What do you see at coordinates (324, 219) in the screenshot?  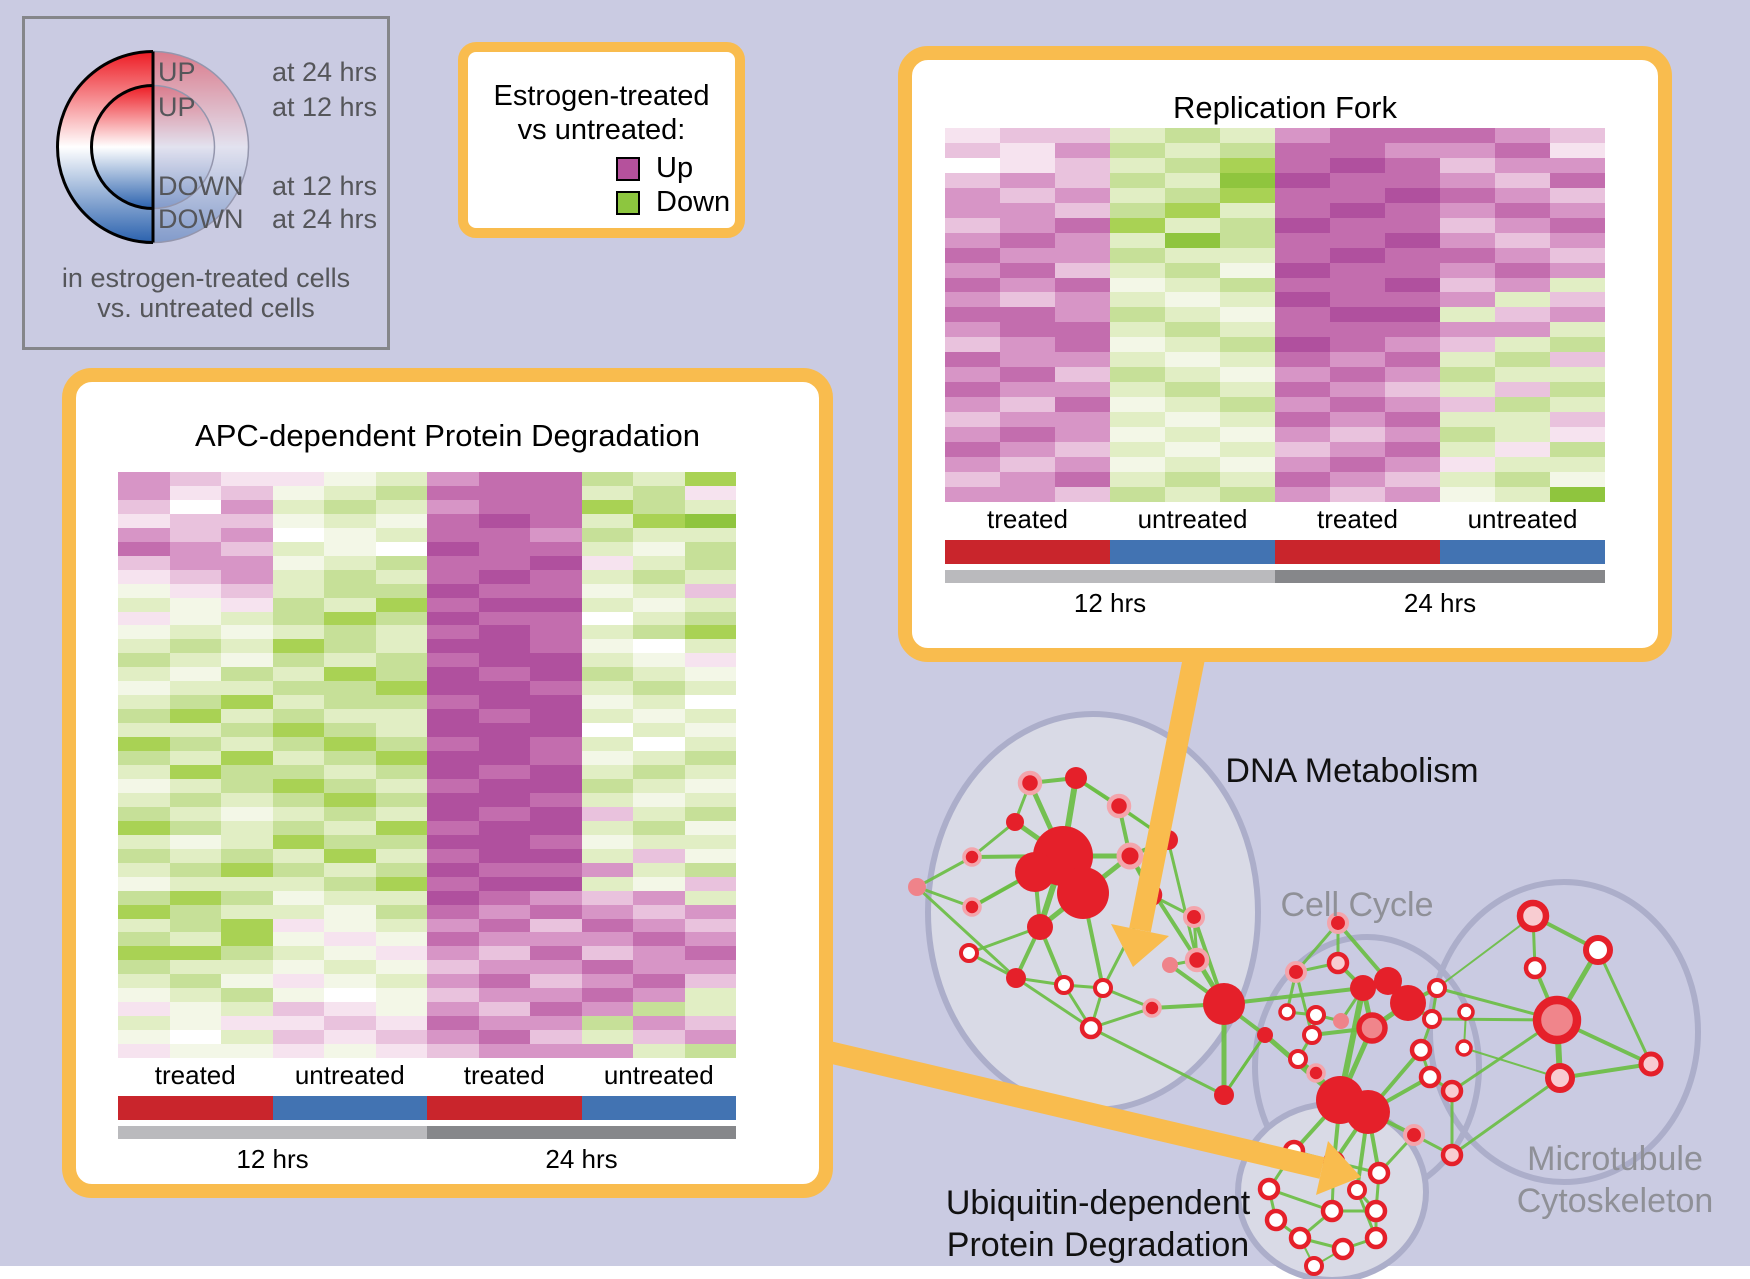 I see `time-24b-label: at 24 hrs` at bounding box center [324, 219].